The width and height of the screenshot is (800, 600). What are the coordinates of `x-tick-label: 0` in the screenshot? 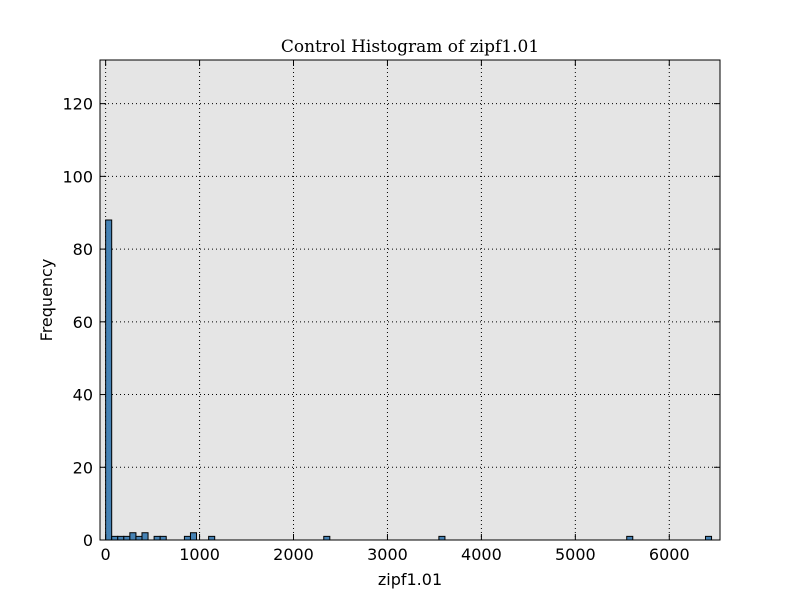 It's located at (106, 554).